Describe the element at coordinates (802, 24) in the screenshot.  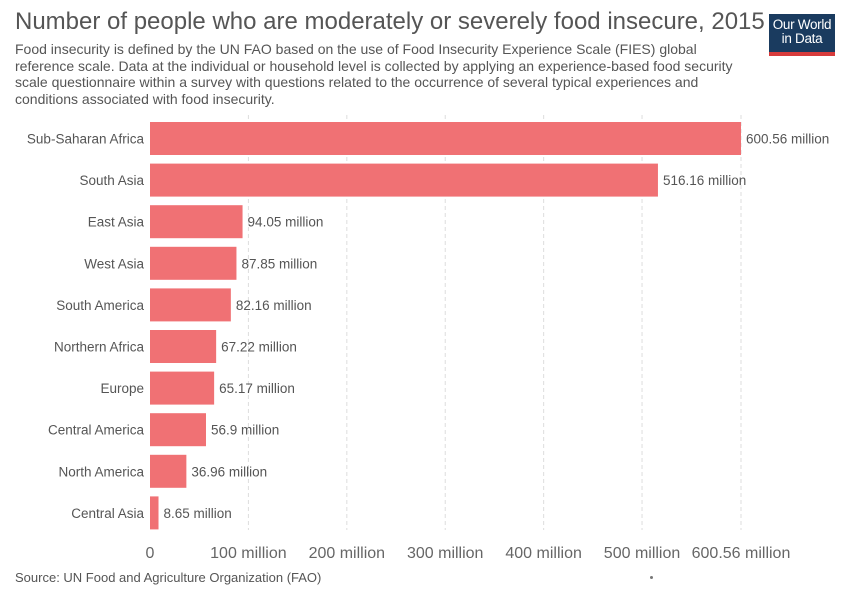
I see `logo-line-1: Our World` at that location.